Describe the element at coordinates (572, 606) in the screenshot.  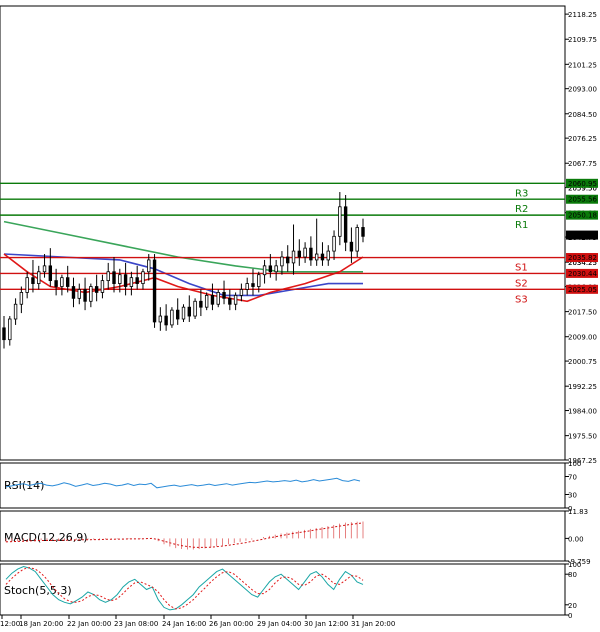
I see `stoch-tick-label: 20` at that location.